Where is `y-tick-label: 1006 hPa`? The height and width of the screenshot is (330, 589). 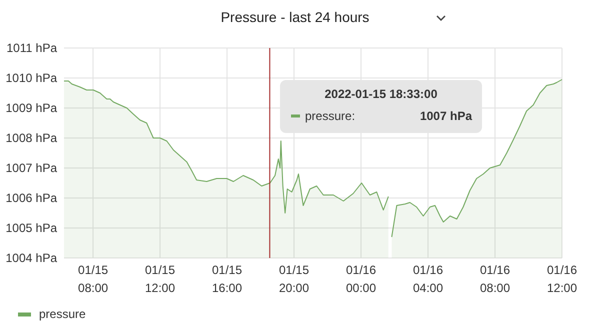
y-tick-label: 1006 hPa is located at coordinates (32, 198).